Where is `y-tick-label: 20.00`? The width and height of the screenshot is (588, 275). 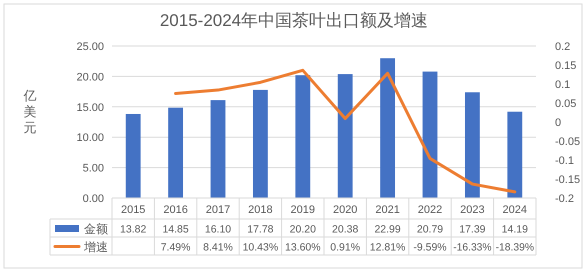 y-tick-label: 20.00 is located at coordinates (90, 77).